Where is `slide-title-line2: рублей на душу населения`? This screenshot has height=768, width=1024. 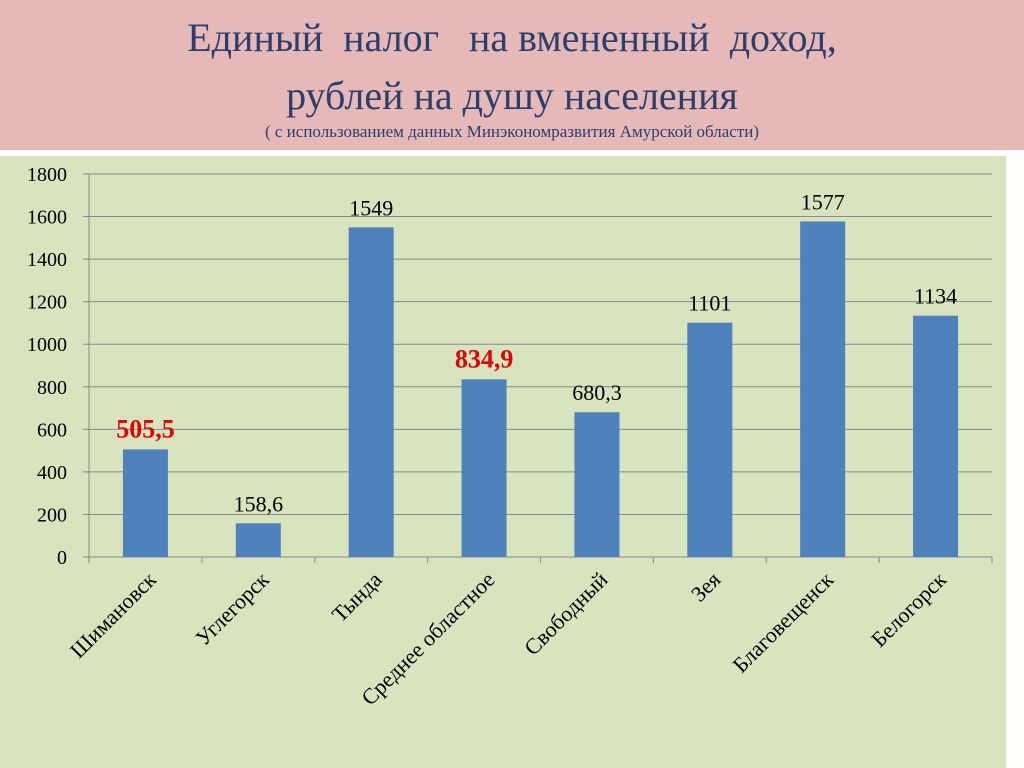
slide-title-line2: рублей на душу населения is located at coordinates (512, 95).